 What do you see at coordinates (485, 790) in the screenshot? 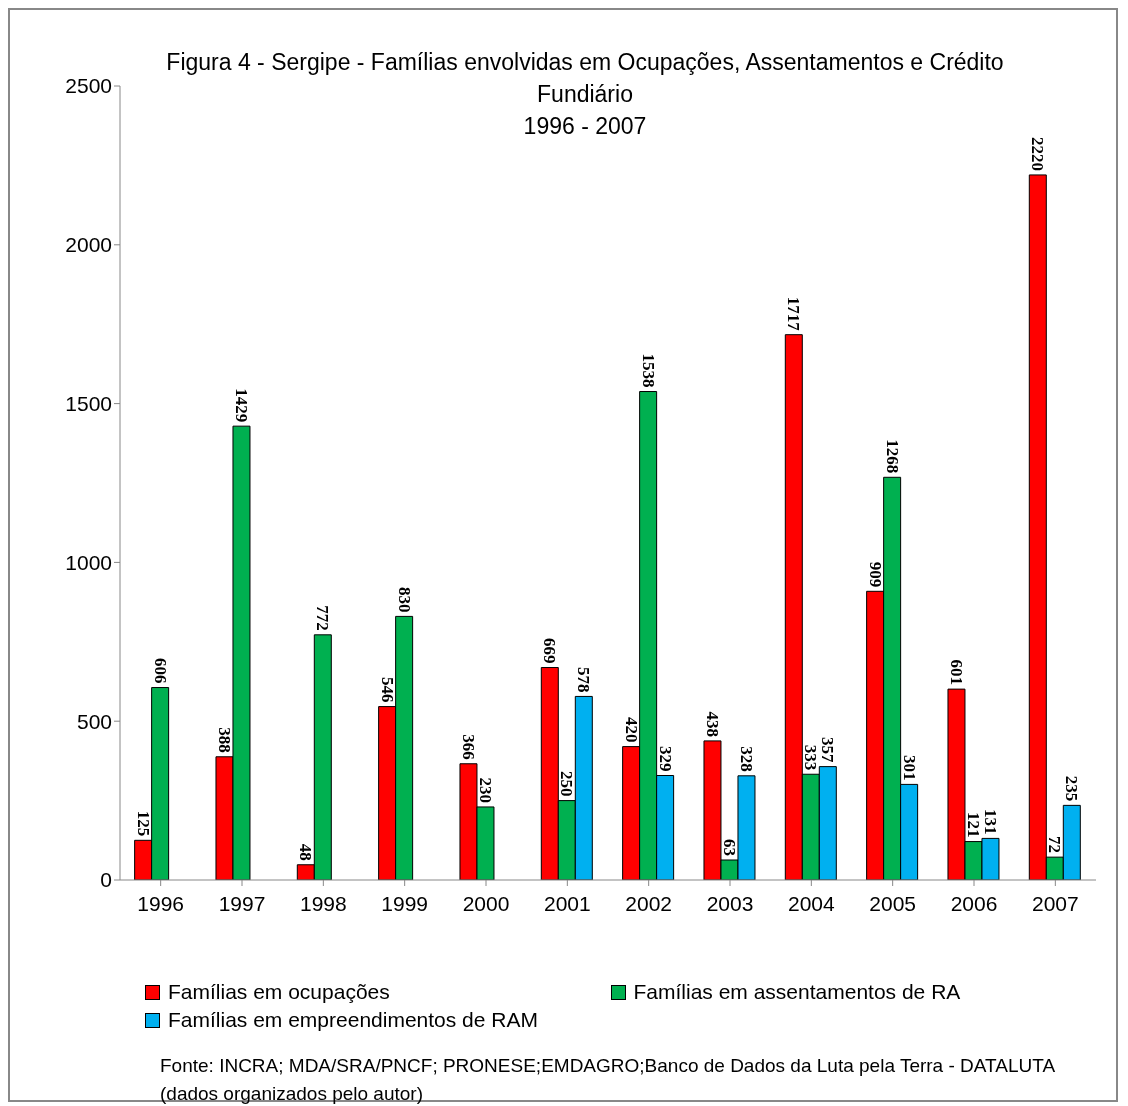
I see `data-label: 230` at bounding box center [485, 790].